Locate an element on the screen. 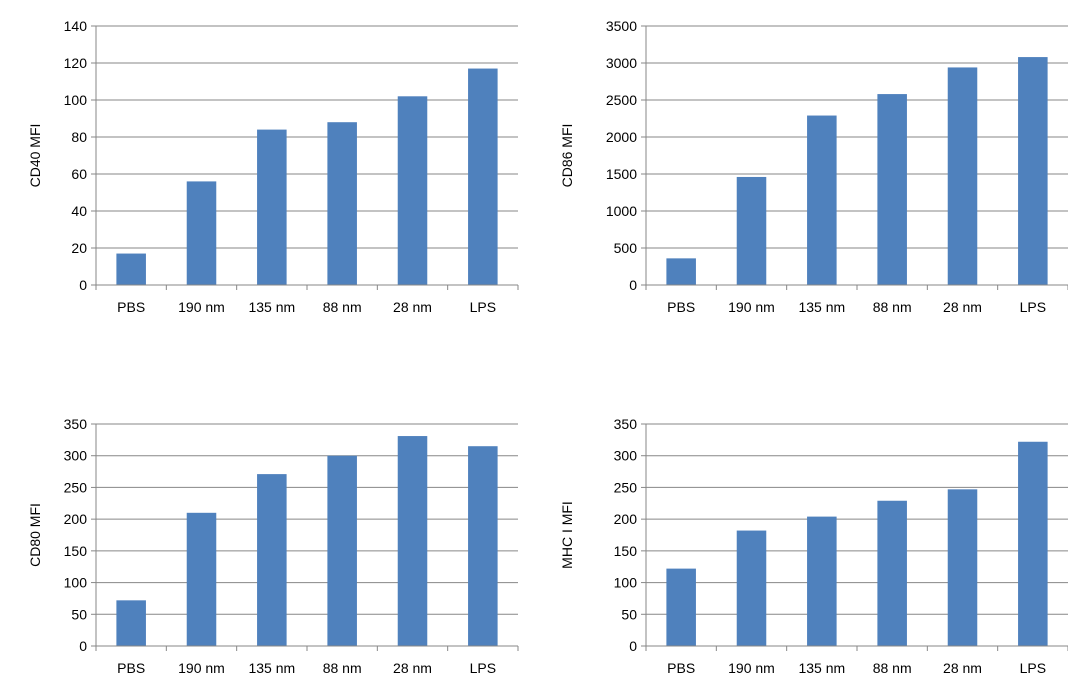 Image resolution: width=1068 pixels, height=680 pixels. y-axis-title: MHC I MFI is located at coordinates (567, 535).